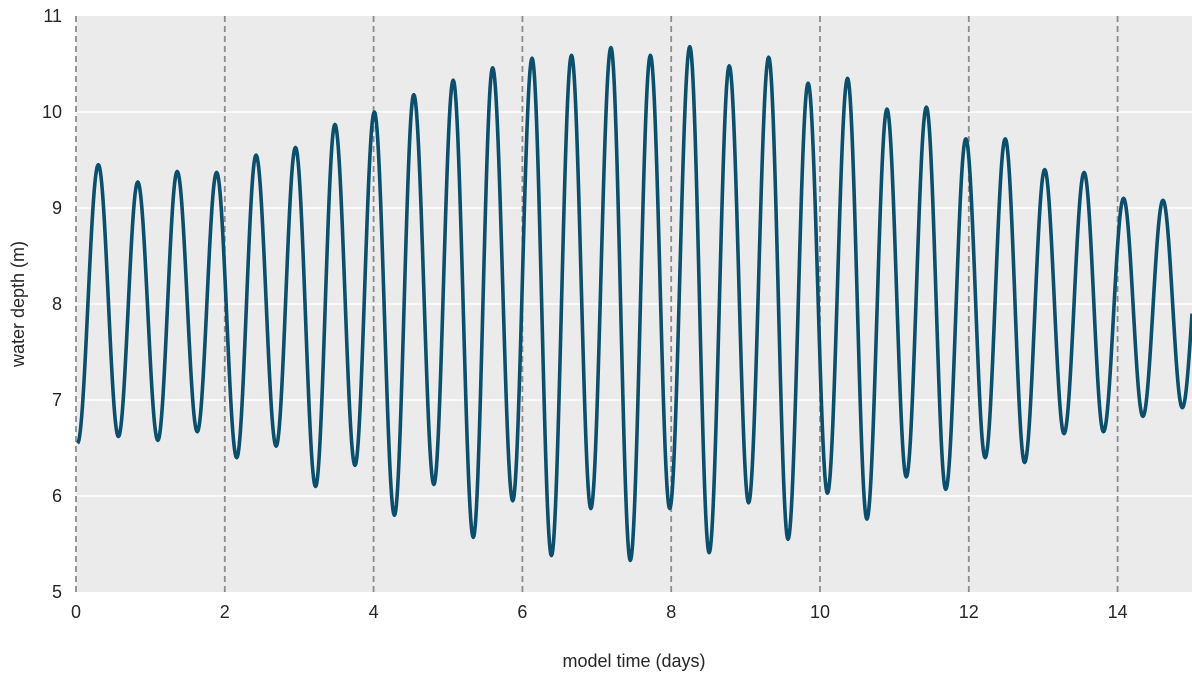 The image size is (1192, 675). Describe the element at coordinates (52, 16) in the screenshot. I see `y-tick-label: 11` at that location.